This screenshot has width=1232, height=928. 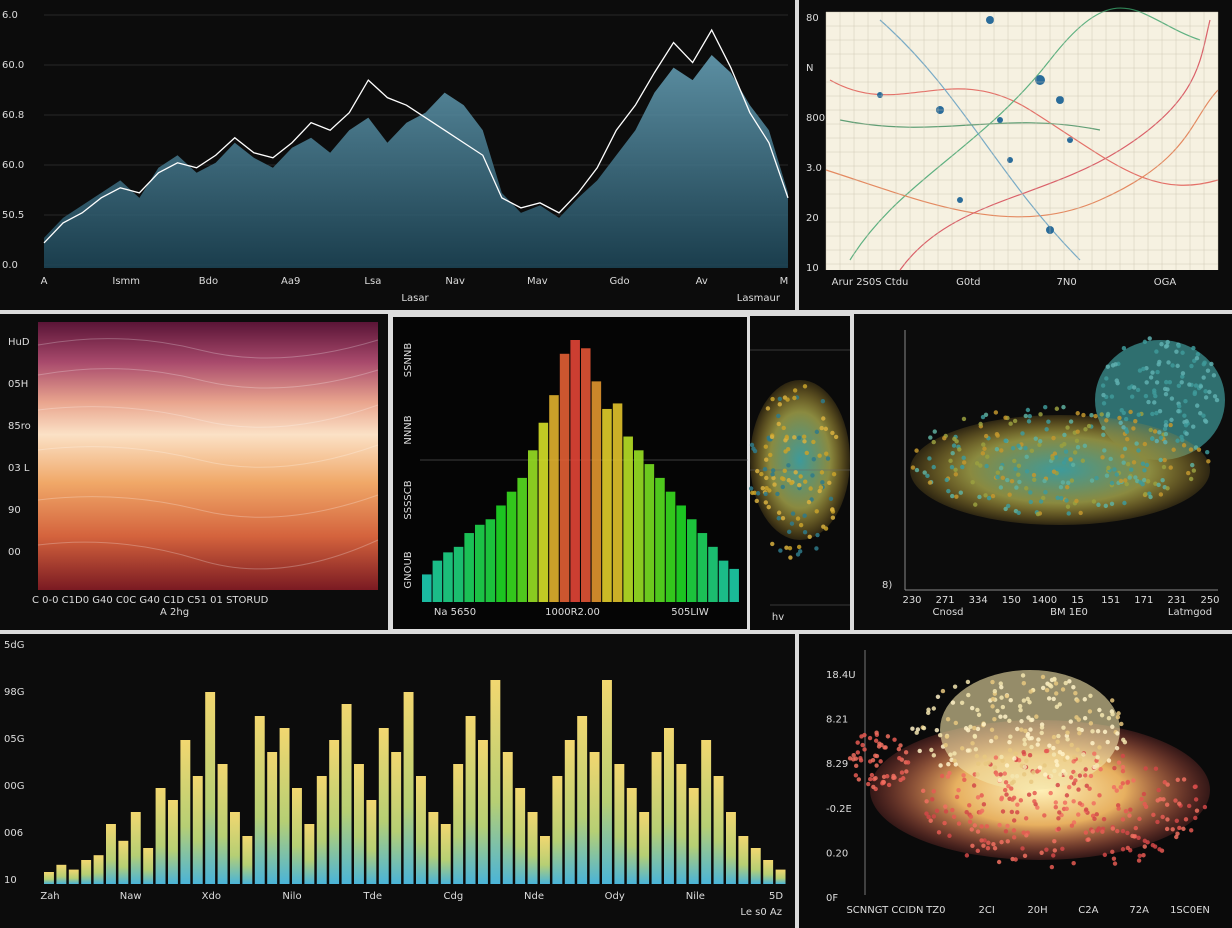 What do you see at coordinates (13, 215) in the screenshot?
I see `y-tick-label: 50.5` at bounding box center [13, 215].